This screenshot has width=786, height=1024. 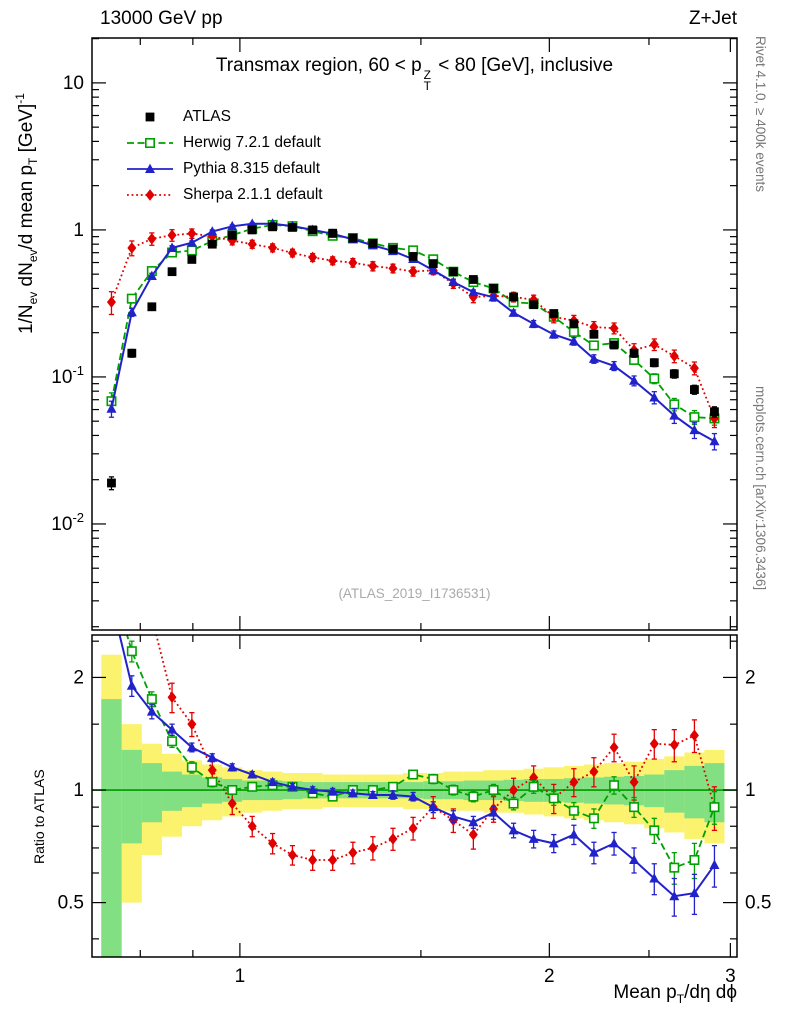 What do you see at coordinates (750, 677) in the screenshot?
I see `ratio-tick-label-right: 2` at bounding box center [750, 677].